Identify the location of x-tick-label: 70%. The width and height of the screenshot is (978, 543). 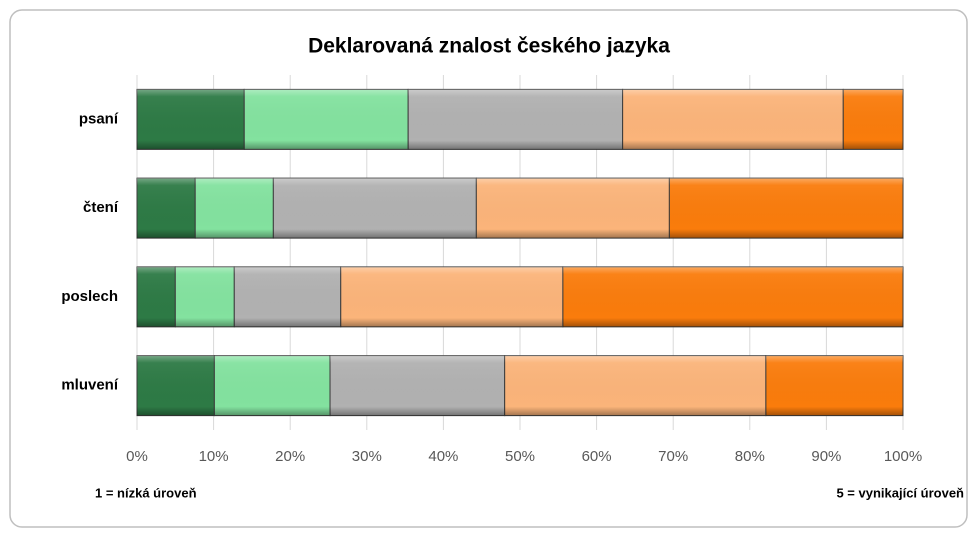
(673, 456).